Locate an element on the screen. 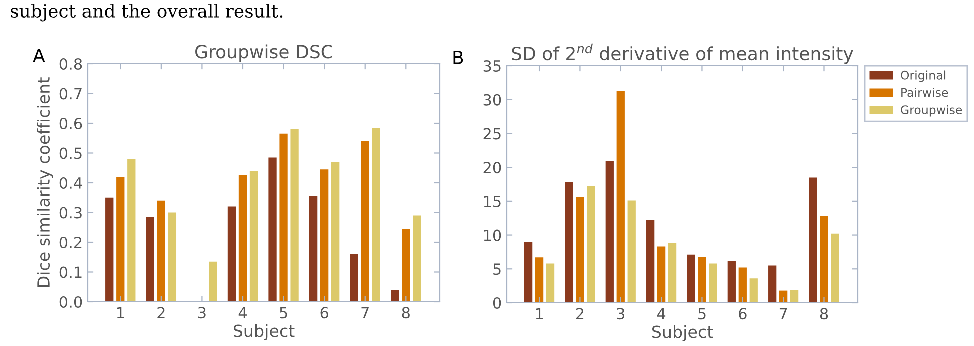 Image resolution: width=974 pixels, height=346 pixels. chart-title: SD of 2$^{nd}$ derivative of mean intensity is located at coordinates (683, 54).